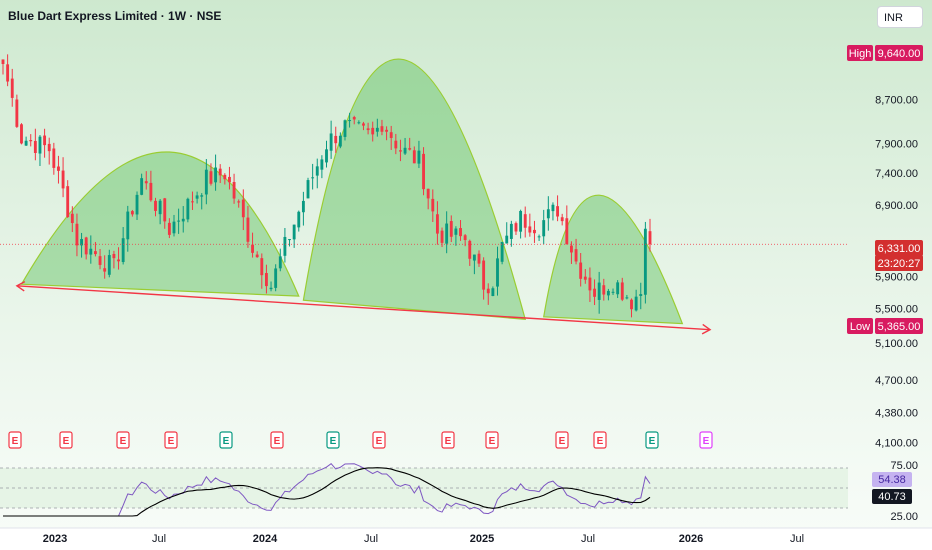  I want to click on earnings-marker: E, so click(706, 440).